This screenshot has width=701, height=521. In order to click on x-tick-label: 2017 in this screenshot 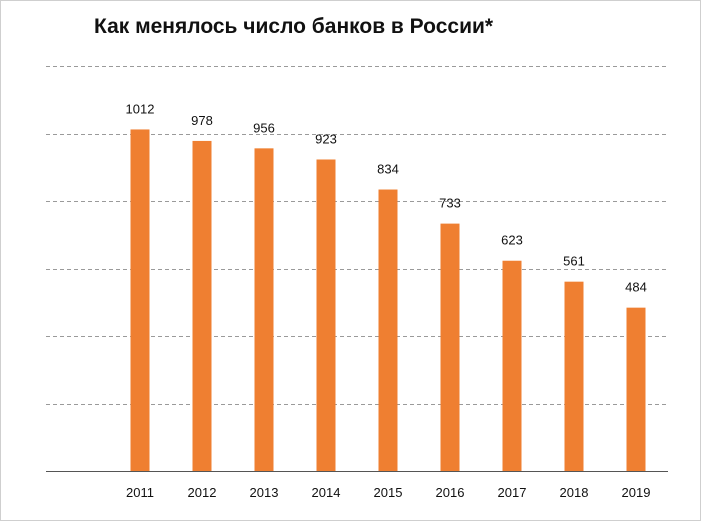, I will do `click(512, 492)`.